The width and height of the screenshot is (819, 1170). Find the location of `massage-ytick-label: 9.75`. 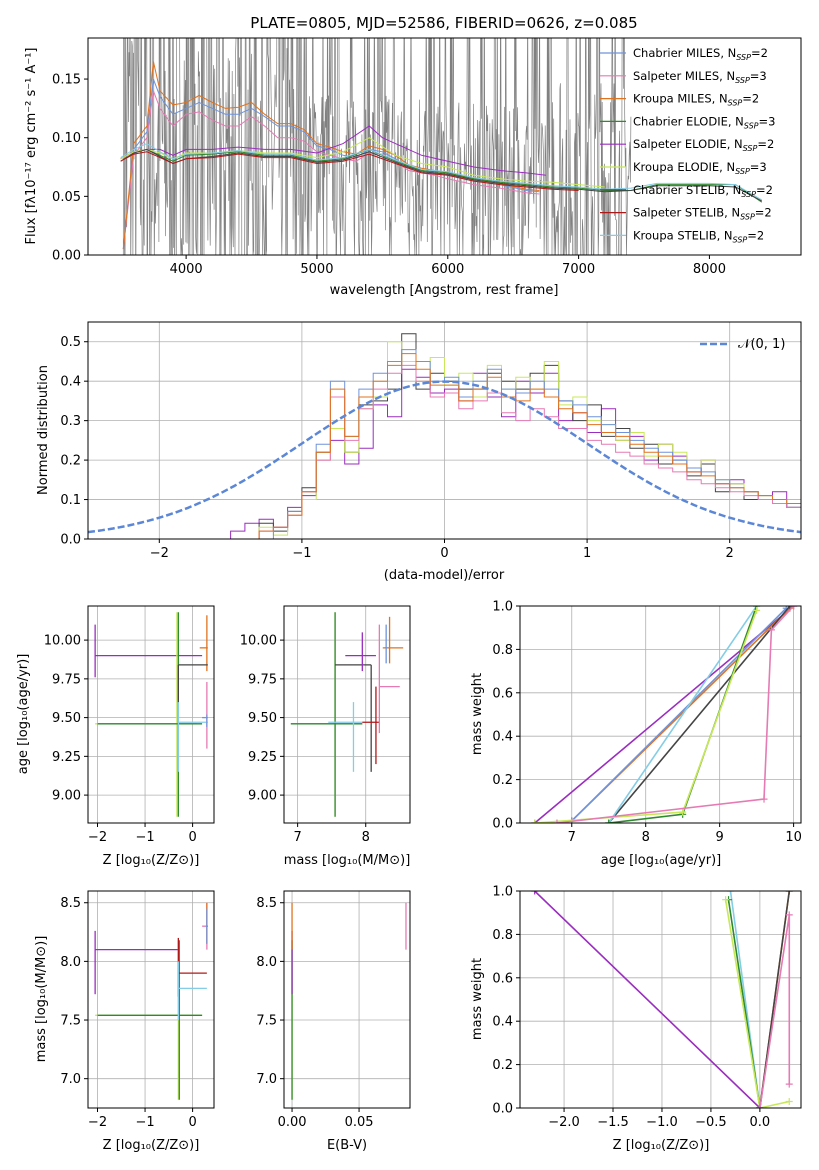

massage-ytick-label: 9.75 is located at coordinates (262, 679).